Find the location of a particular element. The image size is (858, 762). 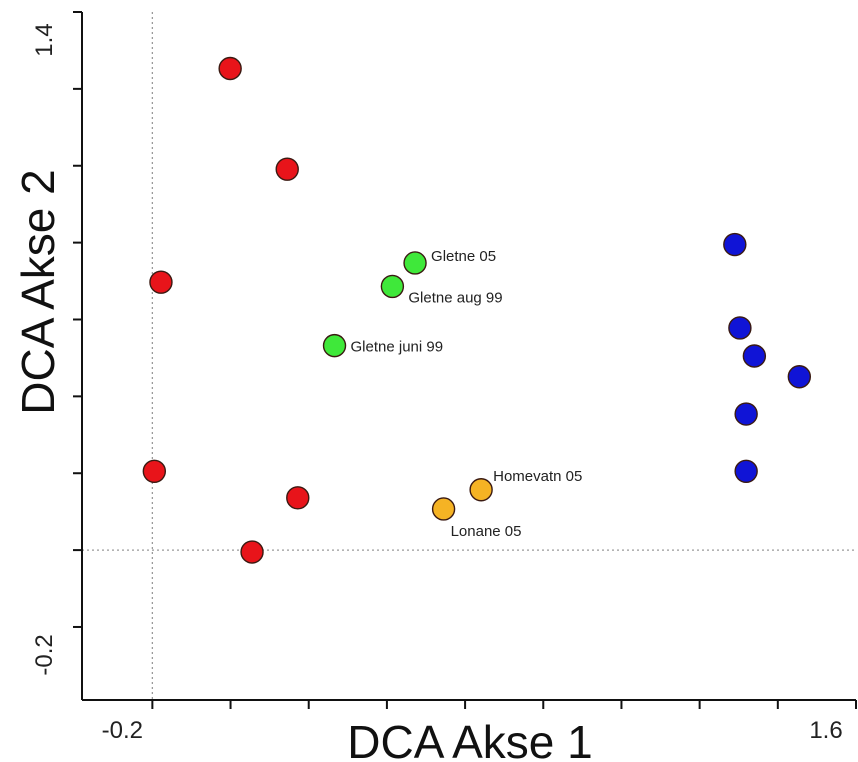

y-tick-label: 1.4 is located at coordinates (44, 39).